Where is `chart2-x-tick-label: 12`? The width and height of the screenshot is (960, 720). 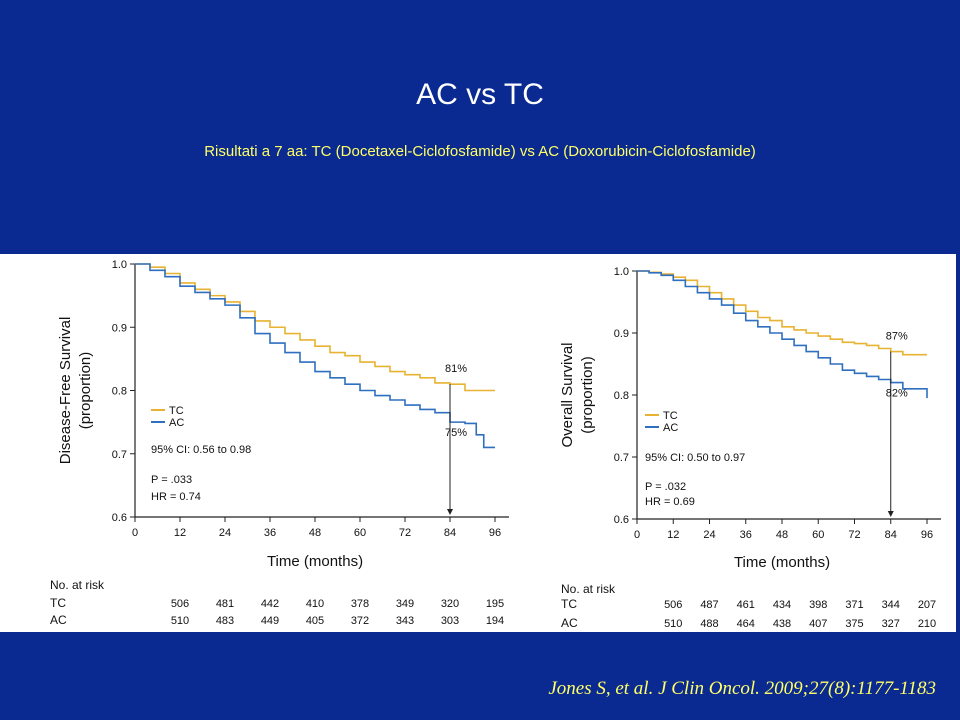
chart2-x-tick-label: 12 is located at coordinates (673, 535).